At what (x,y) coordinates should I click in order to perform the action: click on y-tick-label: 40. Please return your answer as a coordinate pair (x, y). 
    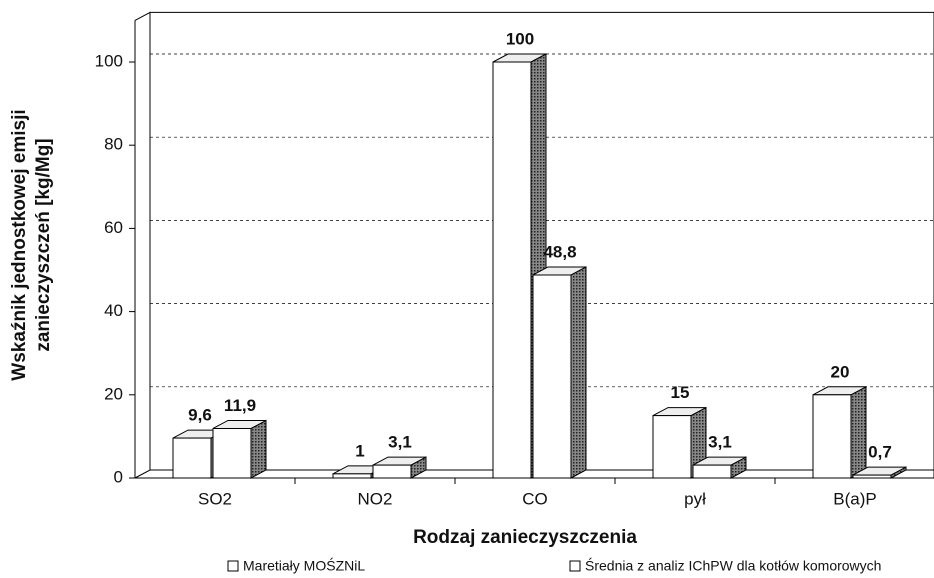
    Looking at the image, I should click on (113, 310).